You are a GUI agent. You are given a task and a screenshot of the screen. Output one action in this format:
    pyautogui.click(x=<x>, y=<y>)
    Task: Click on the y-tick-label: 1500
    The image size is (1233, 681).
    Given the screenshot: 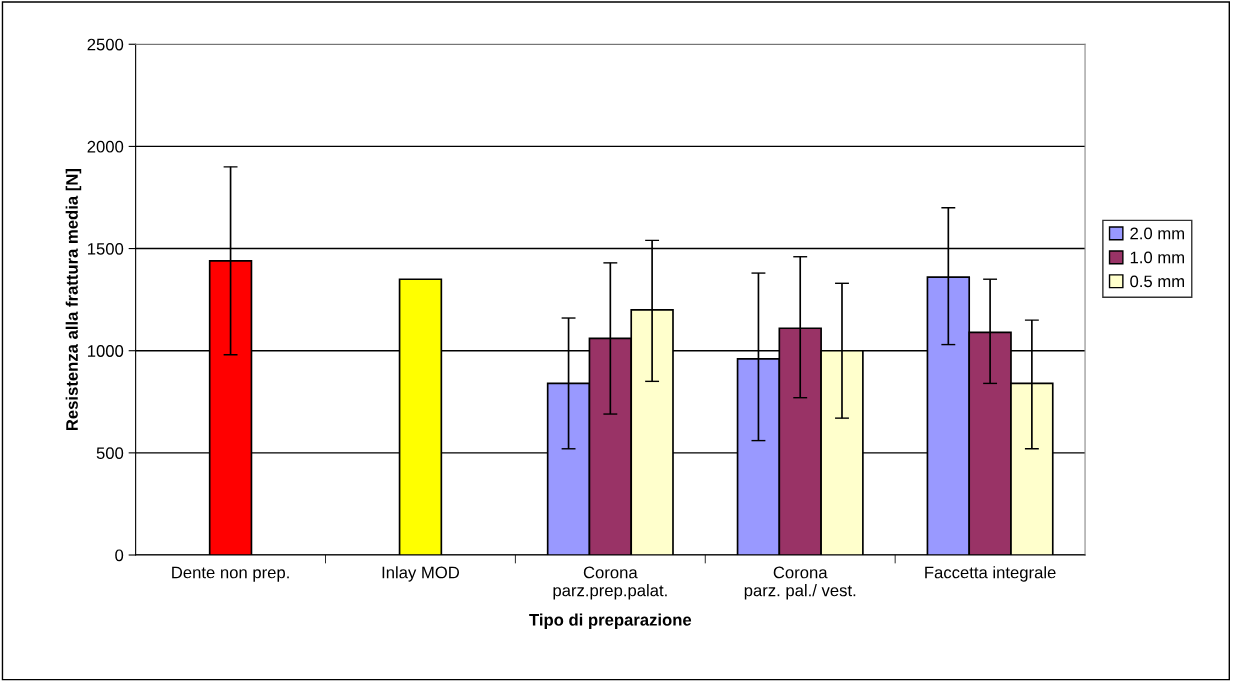 What is the action you would take?
    pyautogui.click(x=106, y=248)
    